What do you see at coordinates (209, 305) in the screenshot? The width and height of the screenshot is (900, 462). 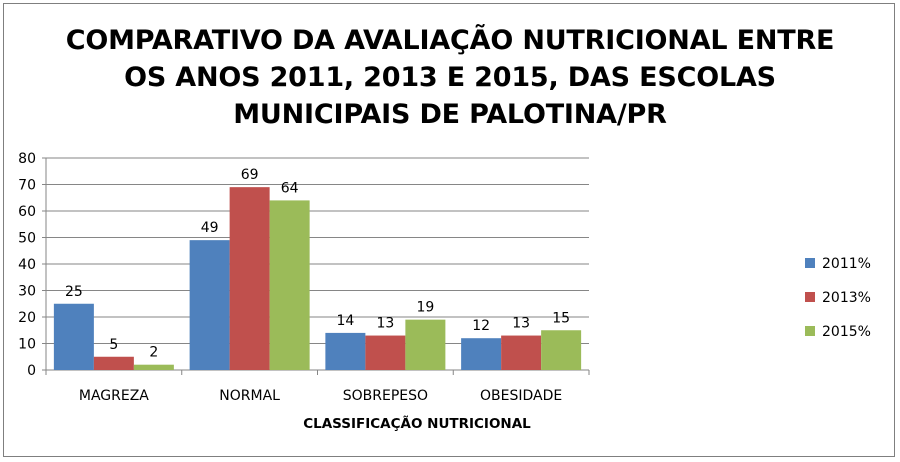 I see `bar-normal-2011` at bounding box center [209, 305].